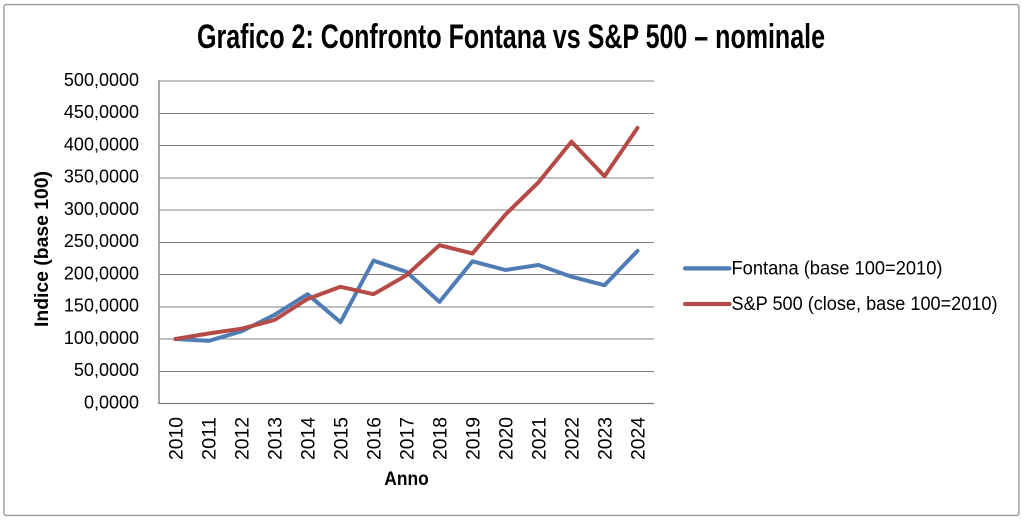 This screenshot has width=1024, height=522. I want to click on svg-text: 2010, so click(176, 438).